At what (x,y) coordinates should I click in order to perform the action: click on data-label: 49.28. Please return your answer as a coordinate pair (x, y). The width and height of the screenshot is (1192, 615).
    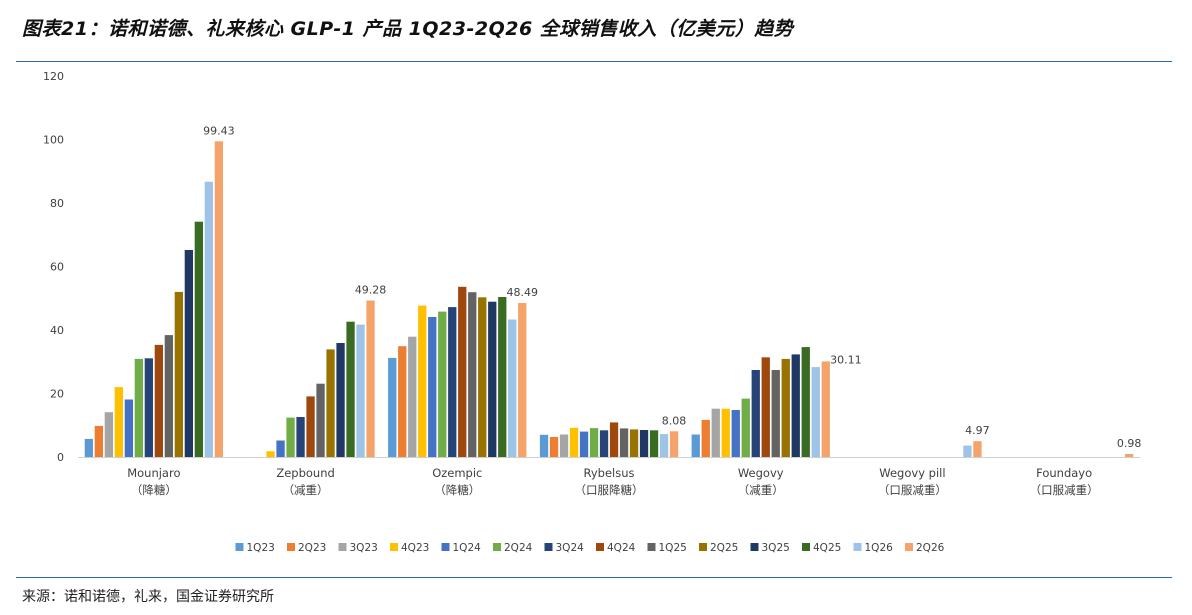
    Looking at the image, I should click on (371, 290).